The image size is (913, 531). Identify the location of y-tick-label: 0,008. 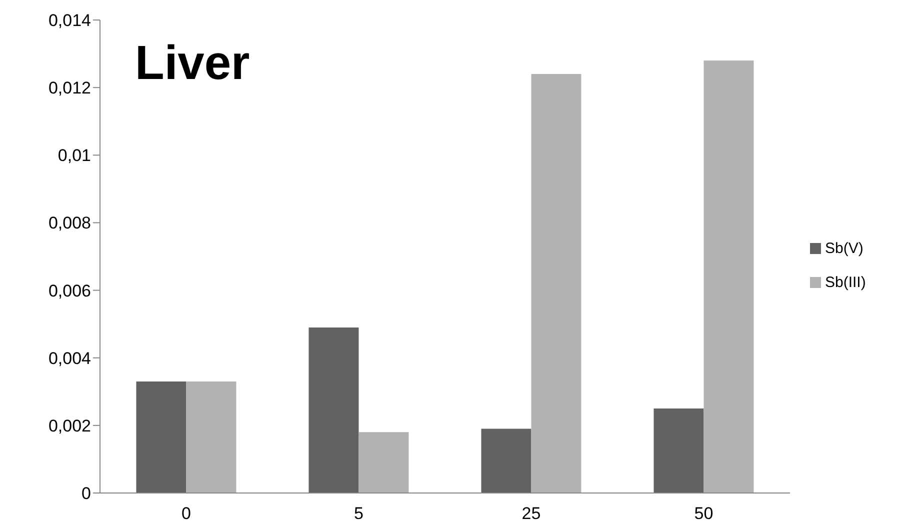
(69, 223).